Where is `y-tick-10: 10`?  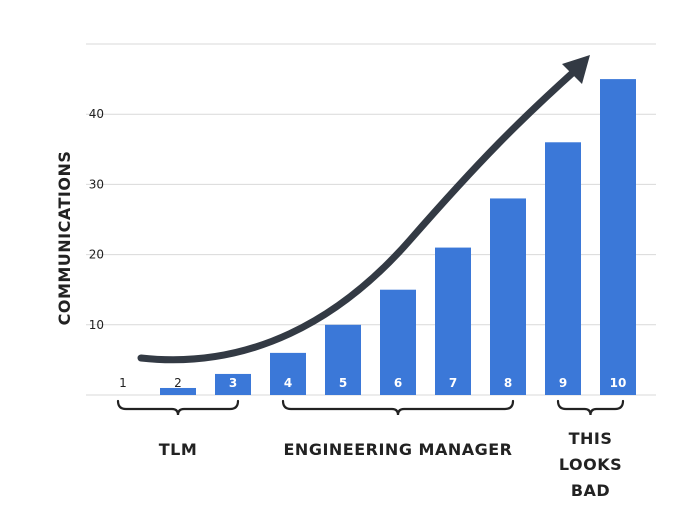 y-tick-10: 10 is located at coordinates (96, 325).